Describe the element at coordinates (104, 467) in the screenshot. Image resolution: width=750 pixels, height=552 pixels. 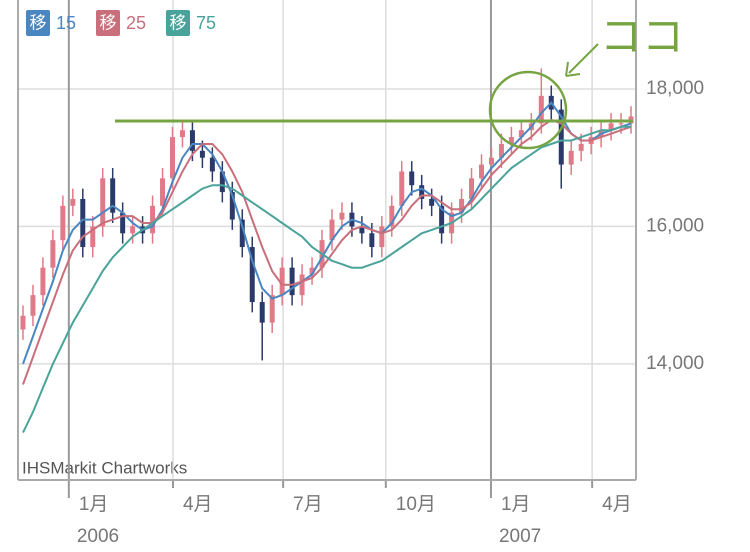
I see `source-credit: IHSMarkit Chartworks` at that location.